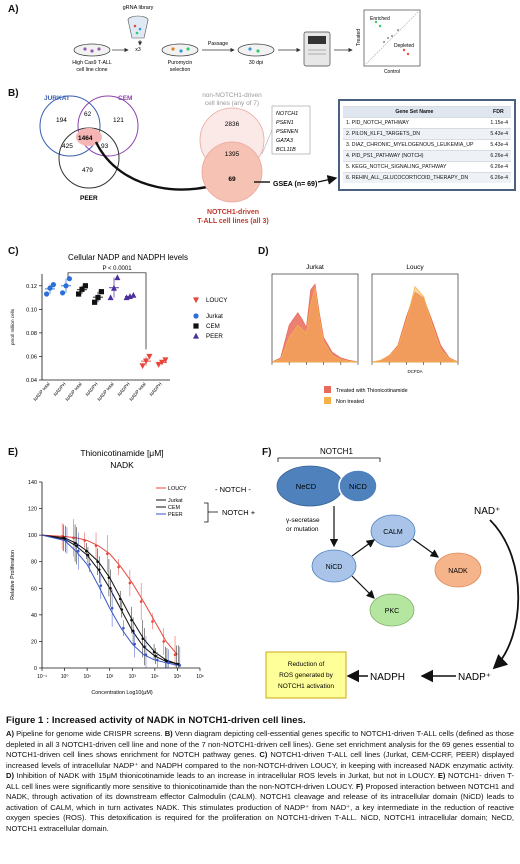  I want to click on chart-c-title: Cellular NADP and NADPH levels, so click(128, 257).